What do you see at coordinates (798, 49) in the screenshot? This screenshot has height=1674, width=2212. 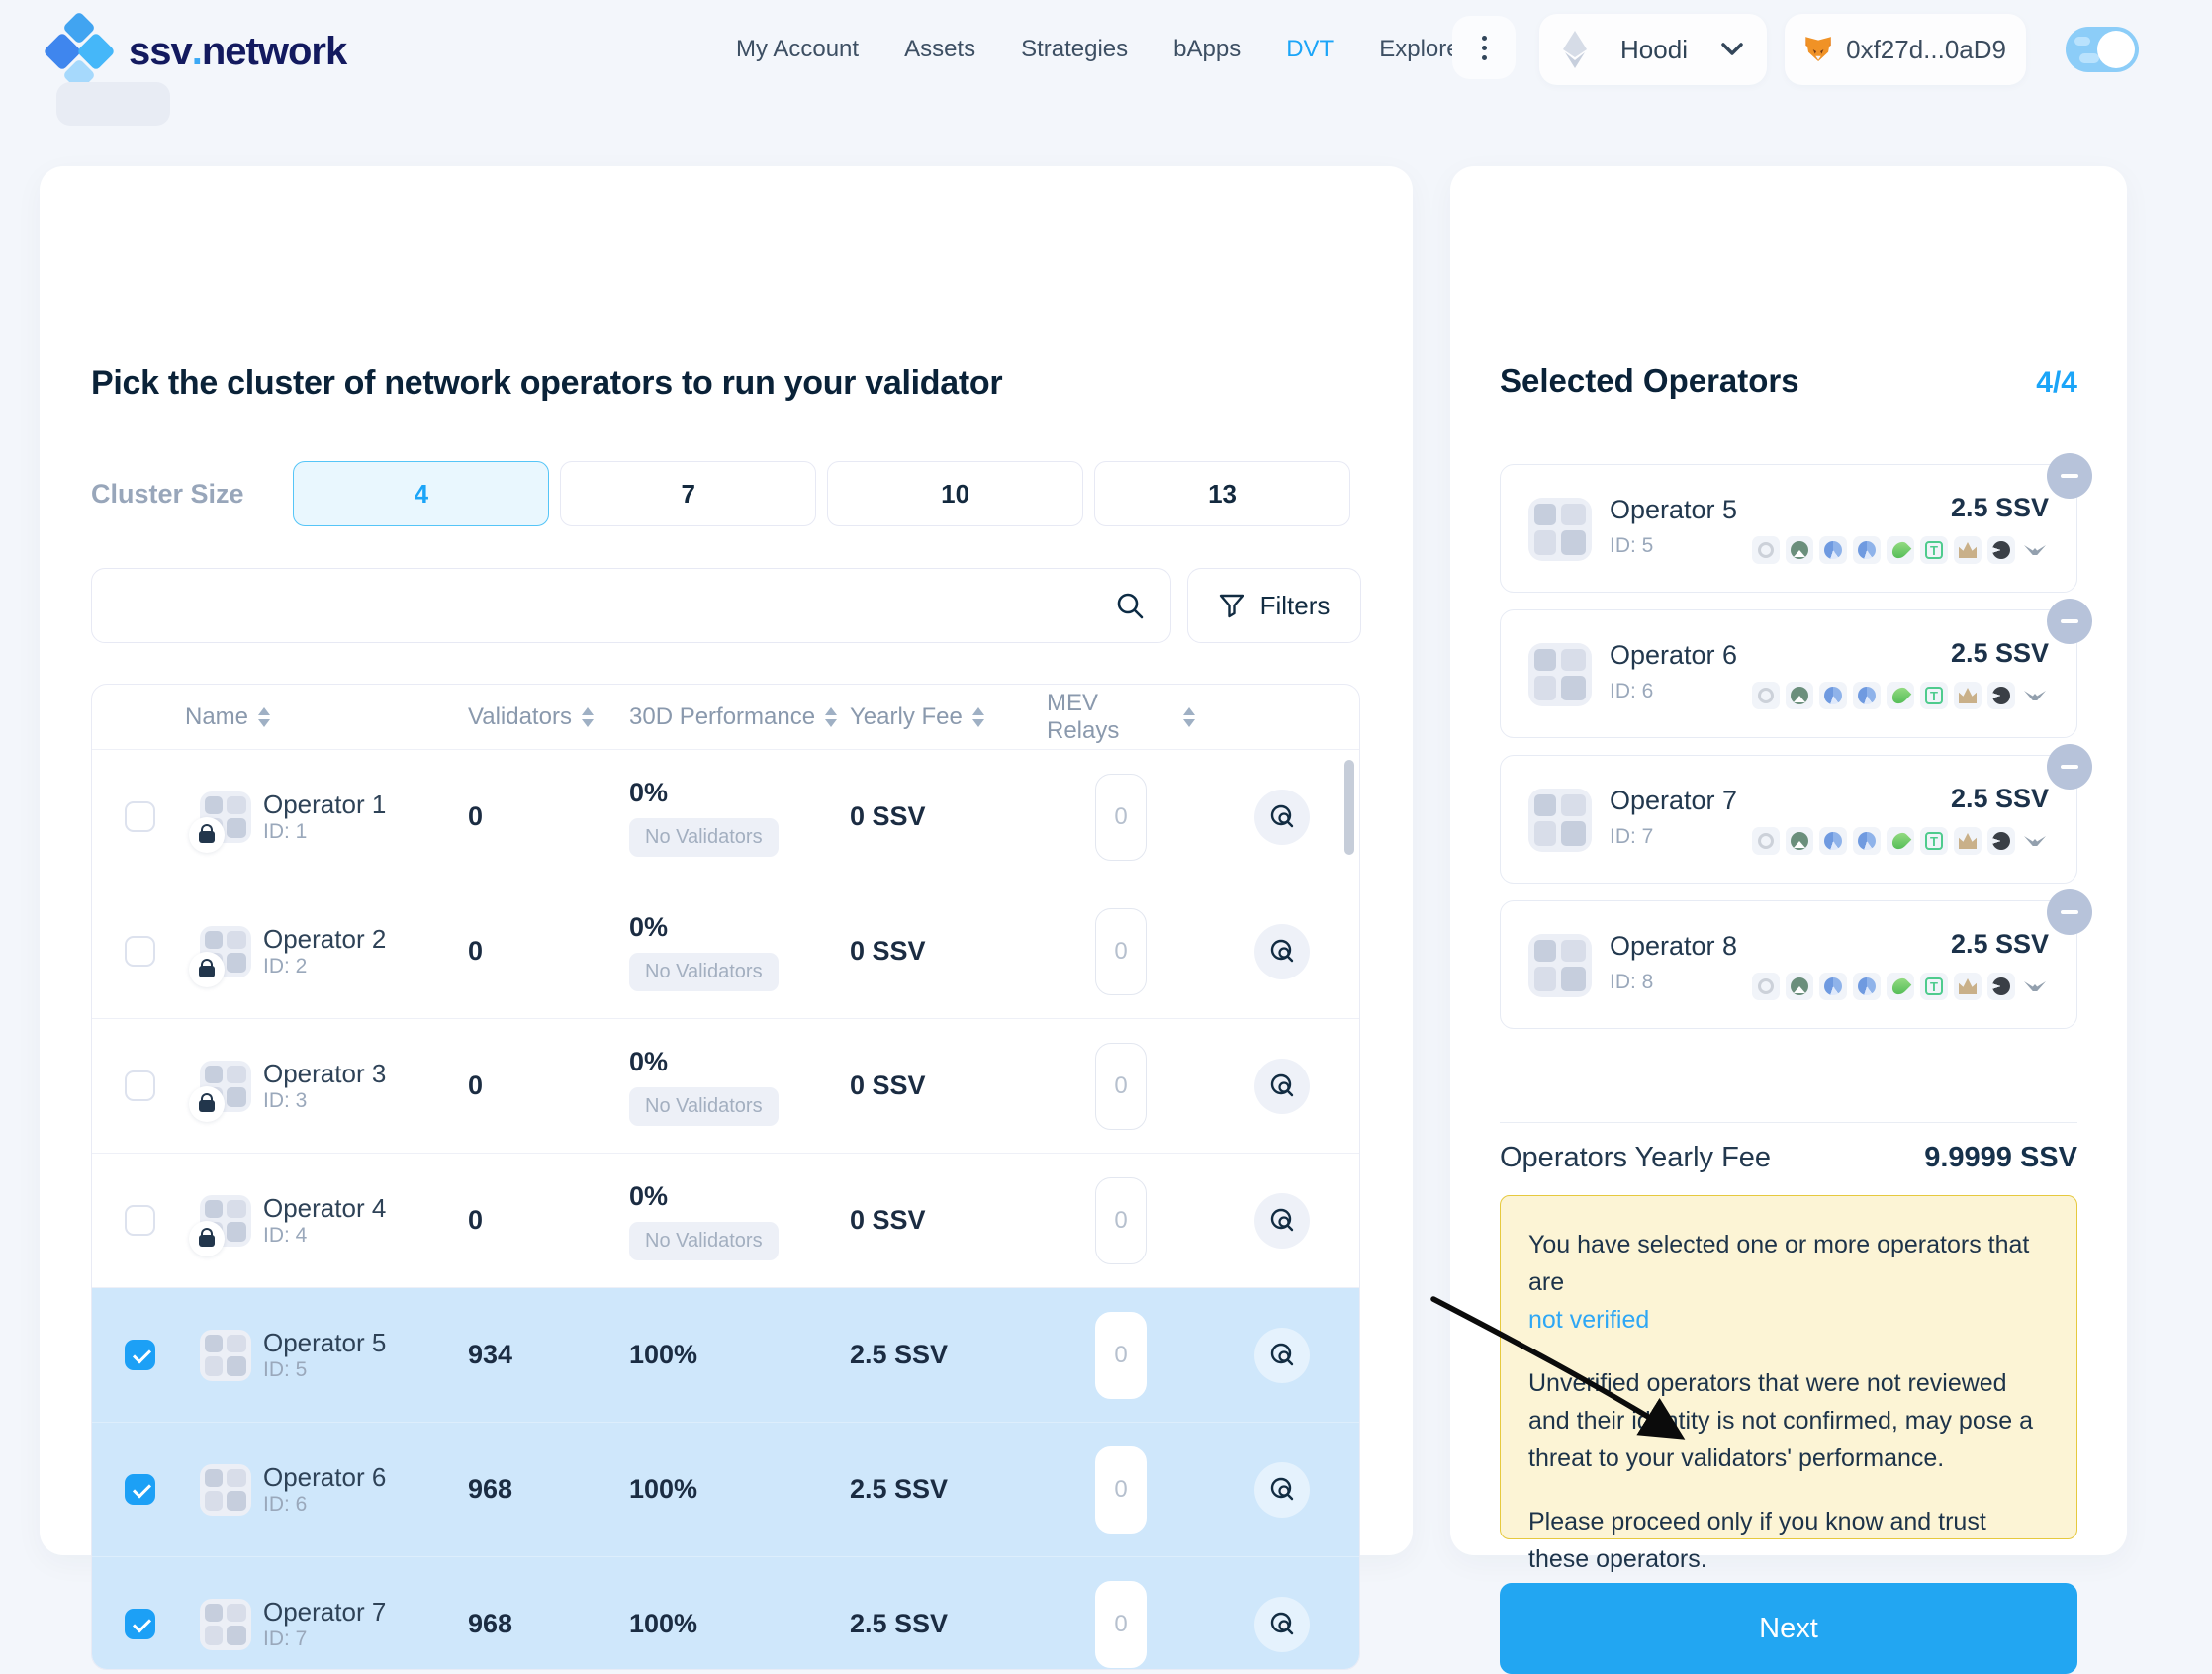 I see `nav-item-my-account: My Account` at bounding box center [798, 49].